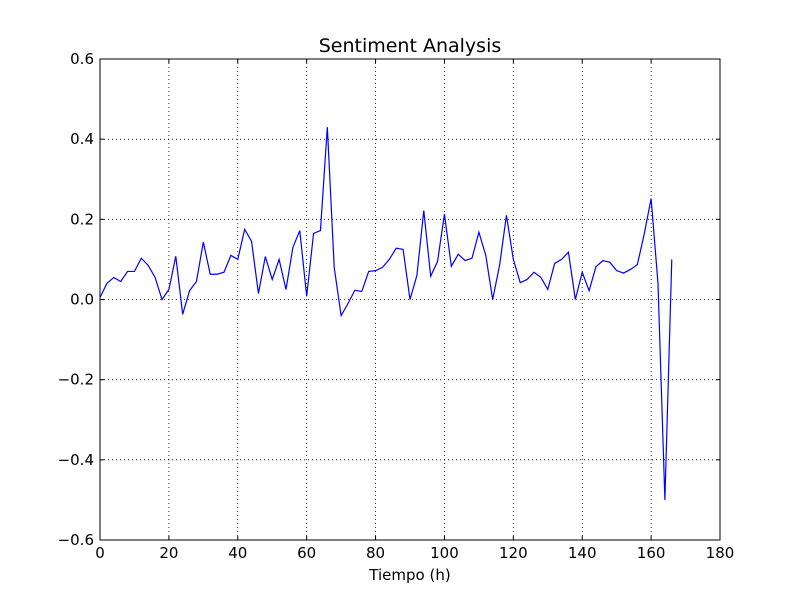 The width and height of the screenshot is (800, 600). Describe the element at coordinates (82, 59) in the screenshot. I see `y-tick-label: 0.6` at that location.